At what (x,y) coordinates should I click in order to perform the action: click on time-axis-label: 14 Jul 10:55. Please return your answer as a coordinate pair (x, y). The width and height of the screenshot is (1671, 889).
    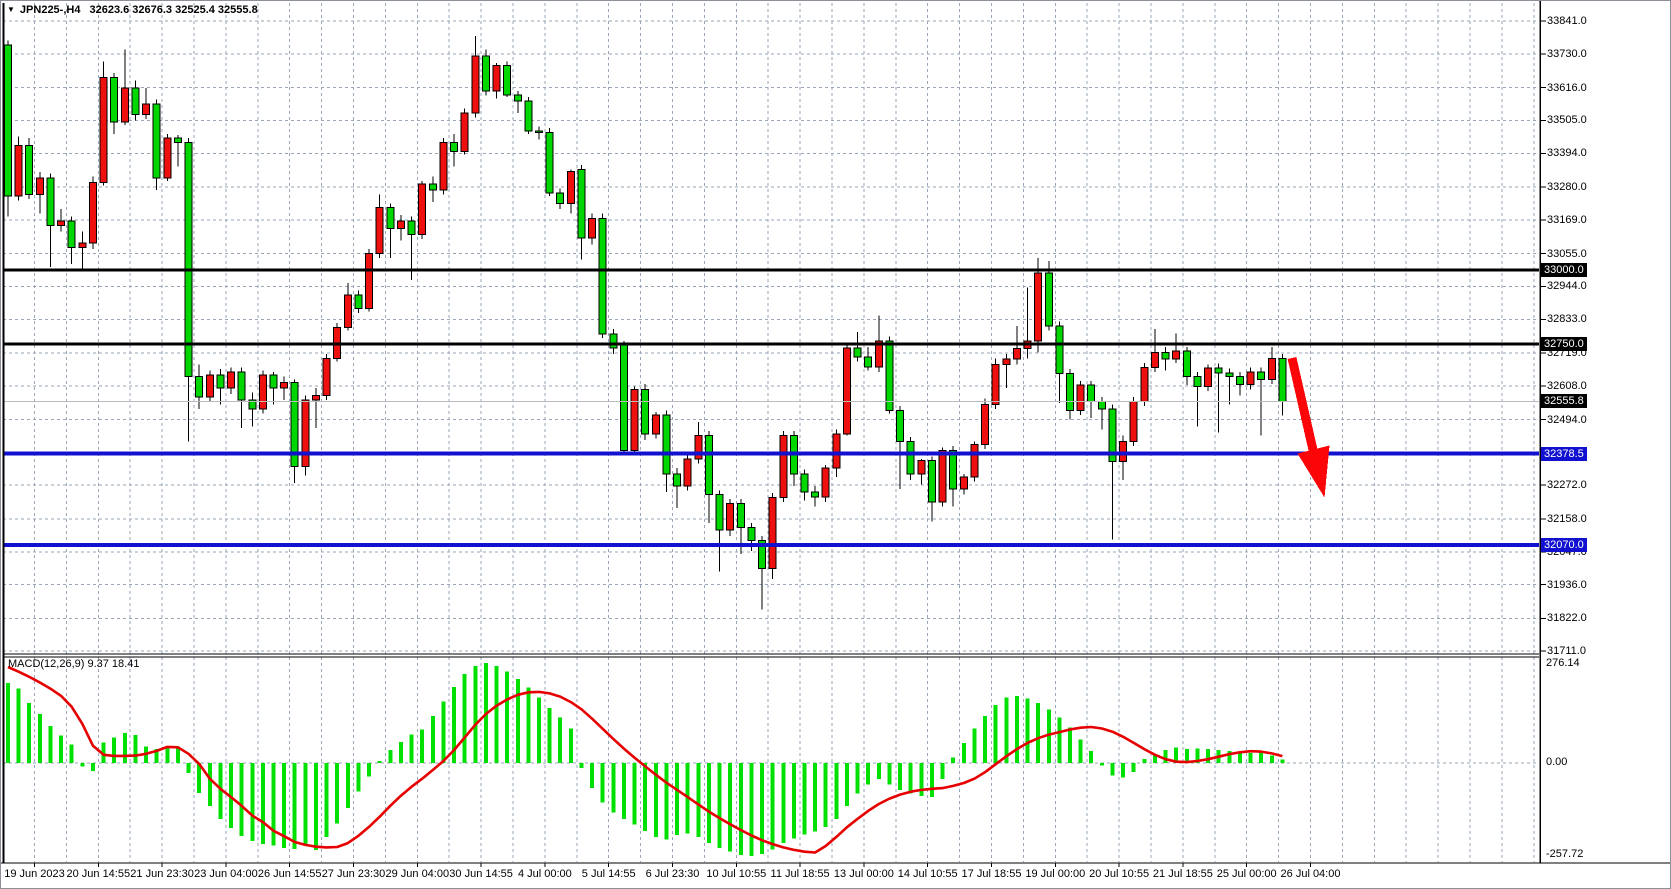
    Looking at the image, I should click on (927, 874).